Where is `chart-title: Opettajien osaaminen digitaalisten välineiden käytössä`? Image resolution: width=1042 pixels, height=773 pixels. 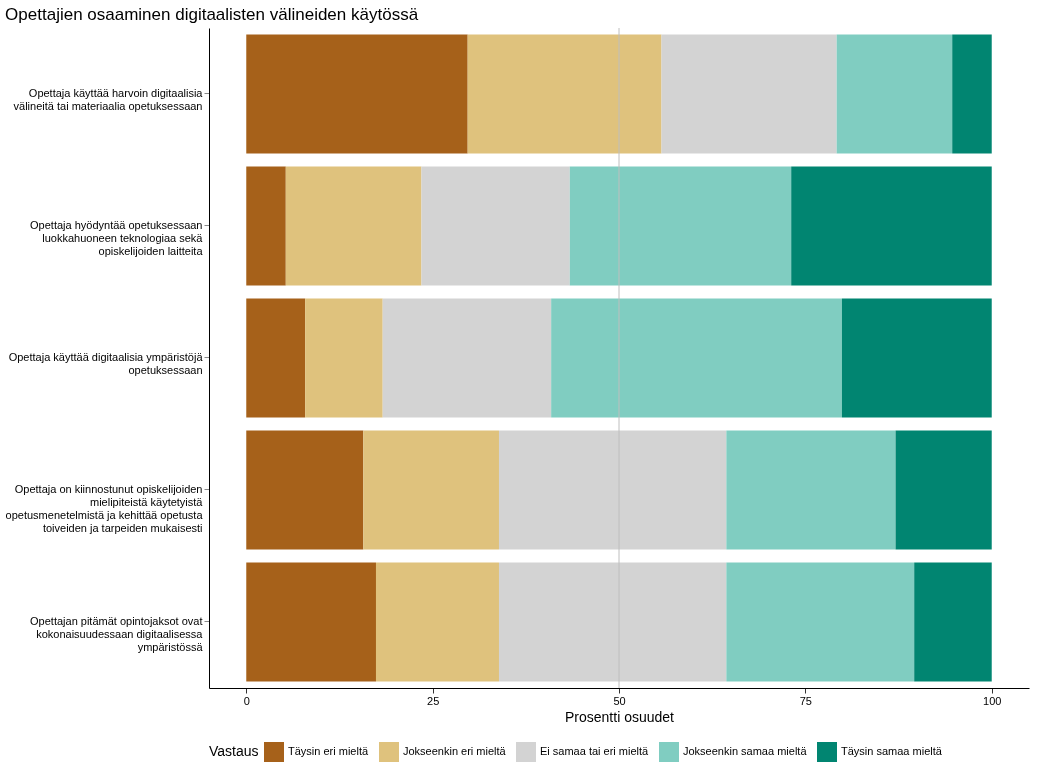
chart-title: Opettajien osaaminen digitaalisten välineiden käytössä is located at coordinates (212, 14).